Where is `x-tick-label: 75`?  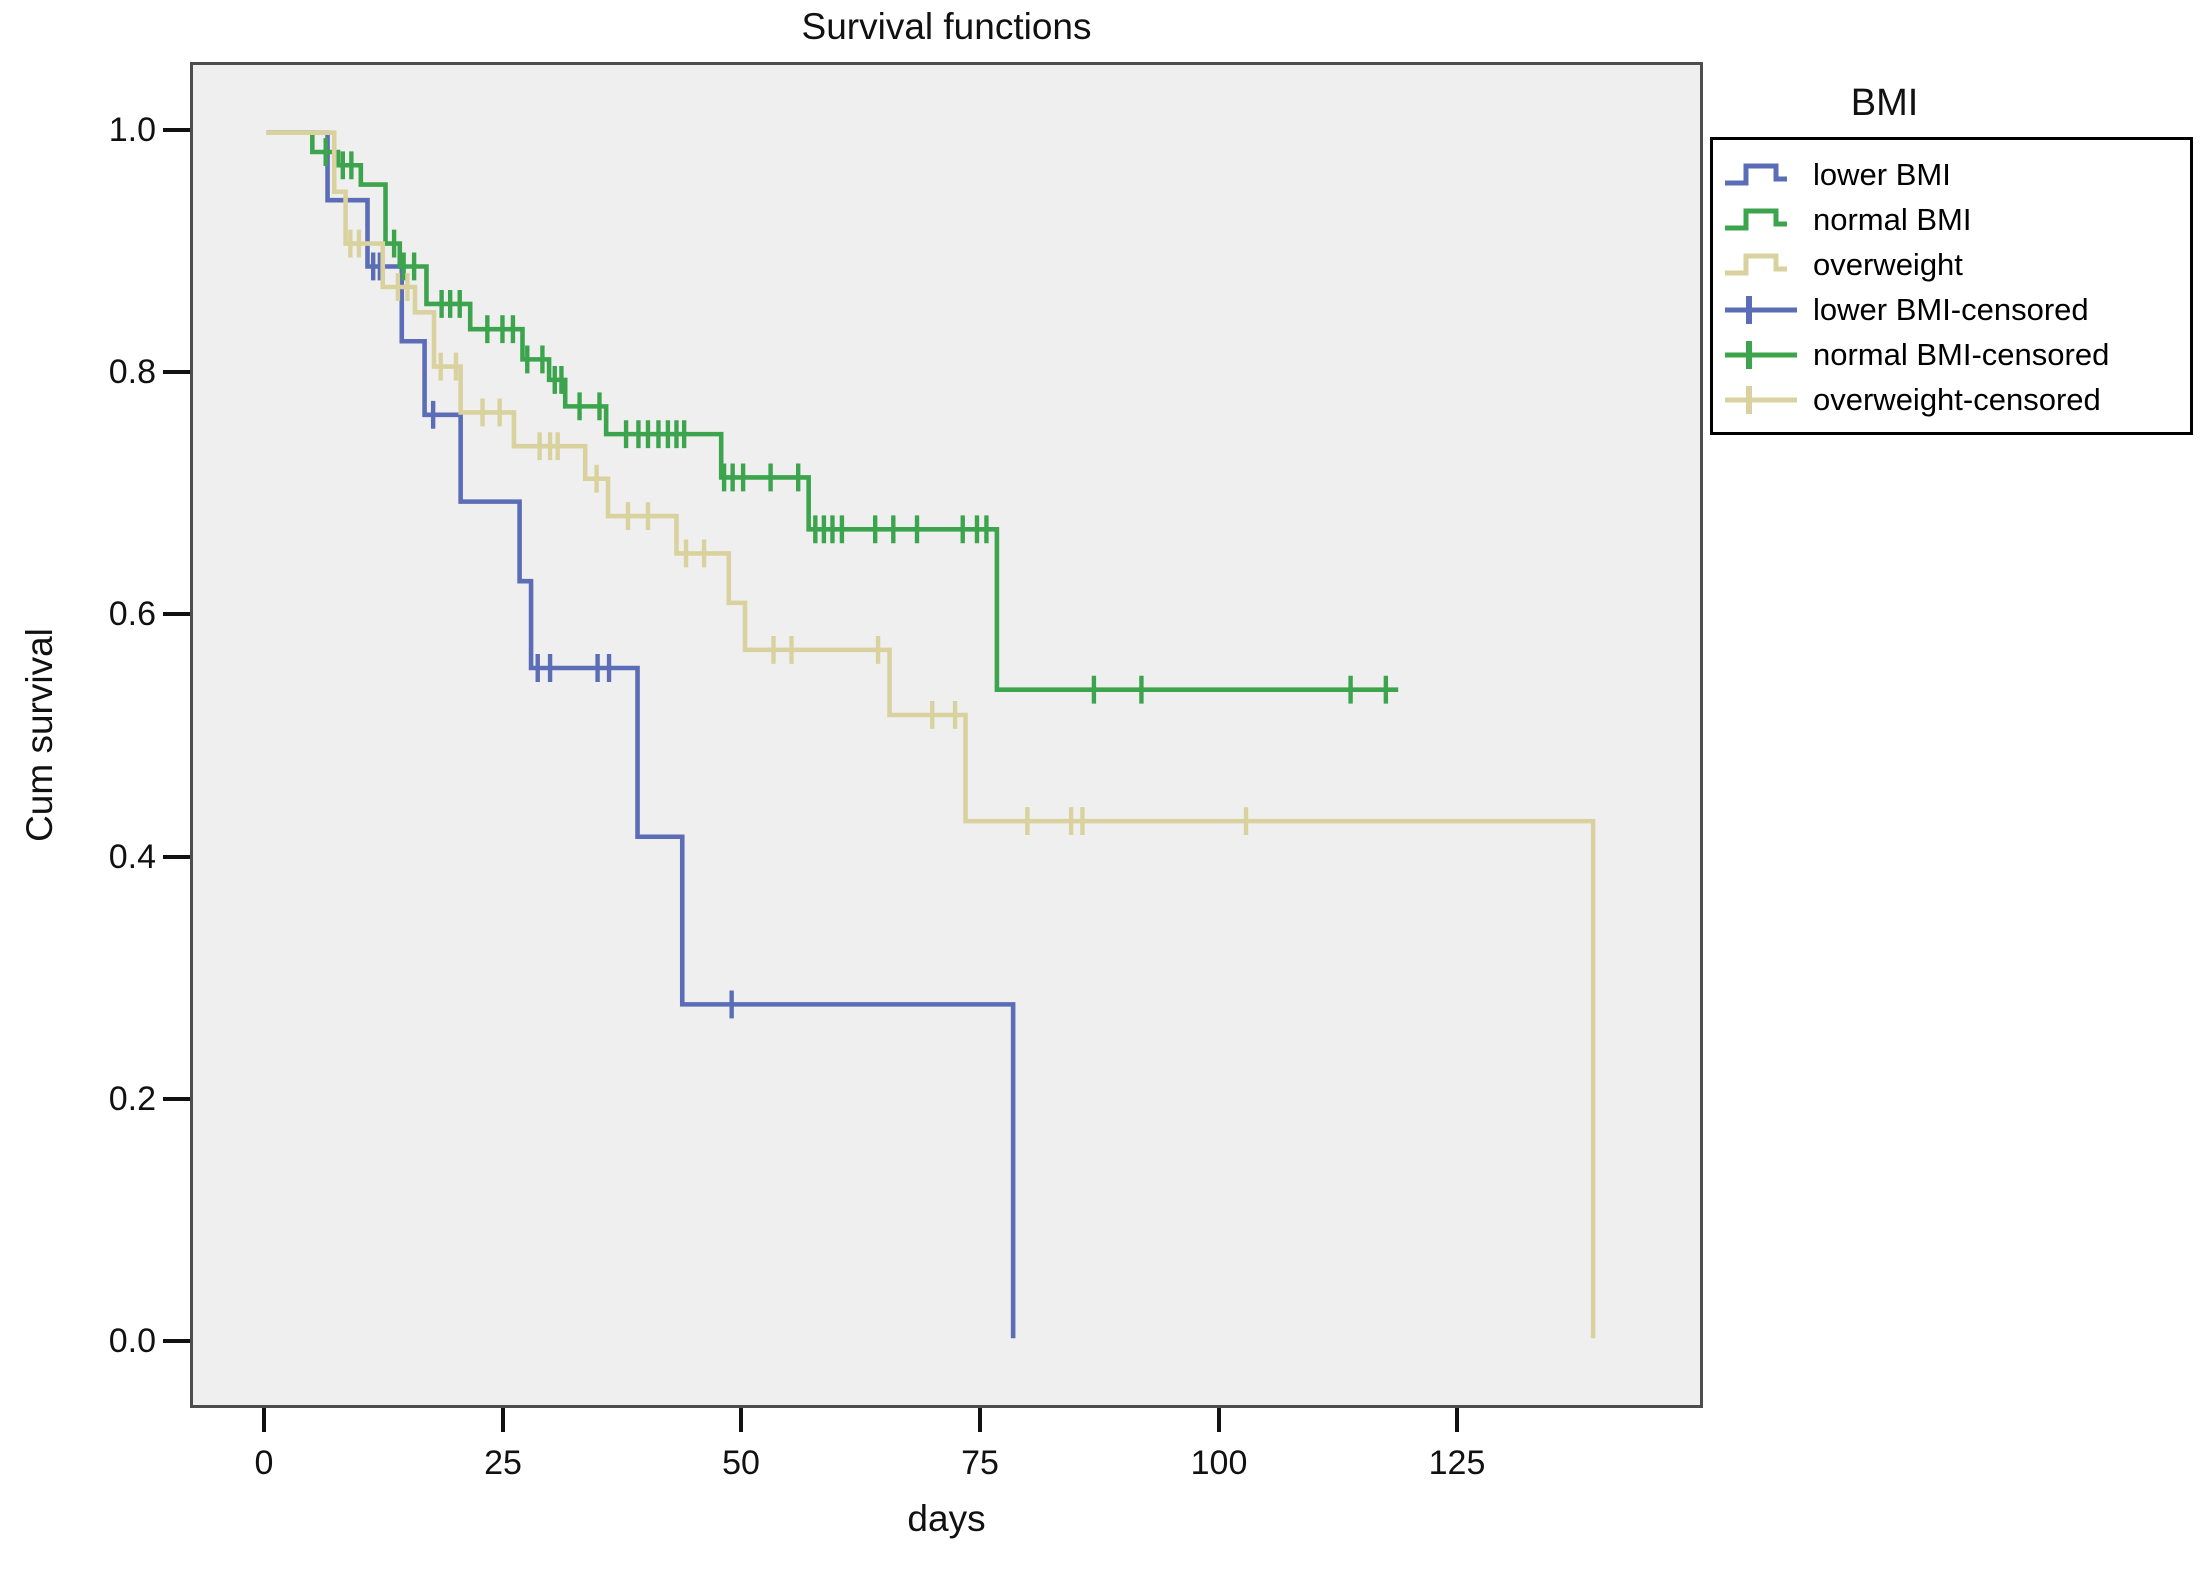 x-tick-label: 75 is located at coordinates (980, 1463).